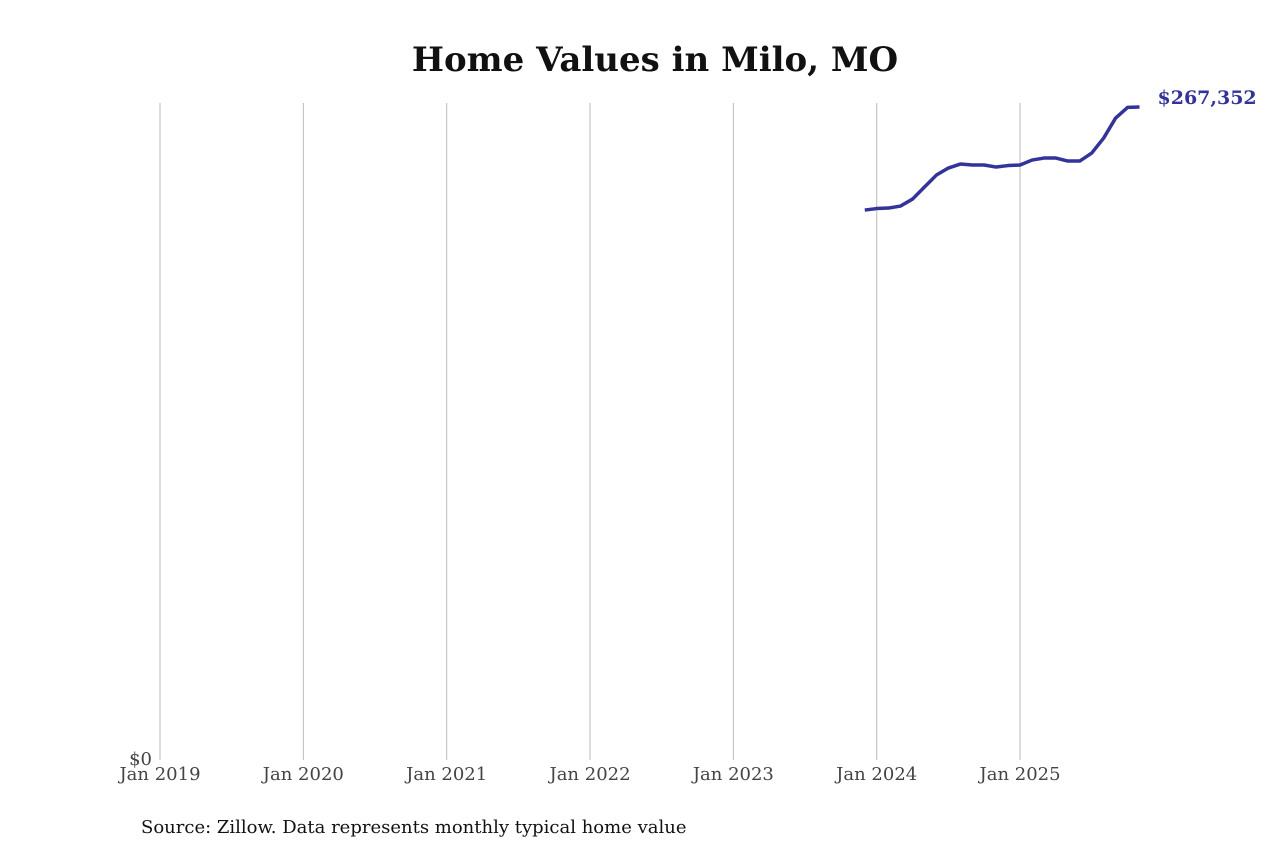 This screenshot has width=1280, height=853. I want to click on value-label: $267,352, so click(1207, 98).